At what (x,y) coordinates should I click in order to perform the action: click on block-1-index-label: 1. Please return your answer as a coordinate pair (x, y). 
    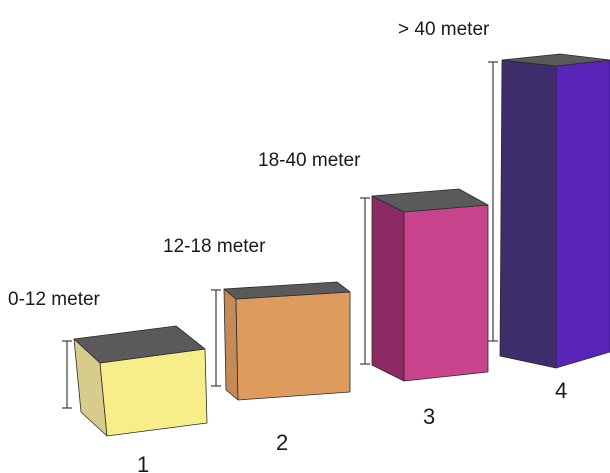
    Looking at the image, I should click on (143, 462).